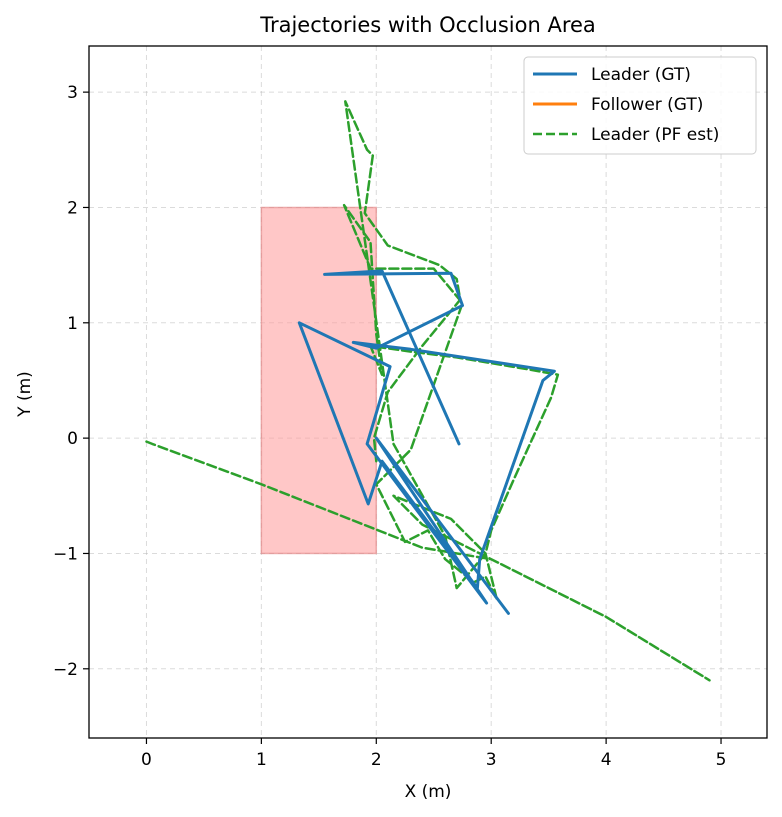 The image size is (782, 817). What do you see at coordinates (376, 760) in the screenshot?
I see `x-tick-label: 2` at bounding box center [376, 760].